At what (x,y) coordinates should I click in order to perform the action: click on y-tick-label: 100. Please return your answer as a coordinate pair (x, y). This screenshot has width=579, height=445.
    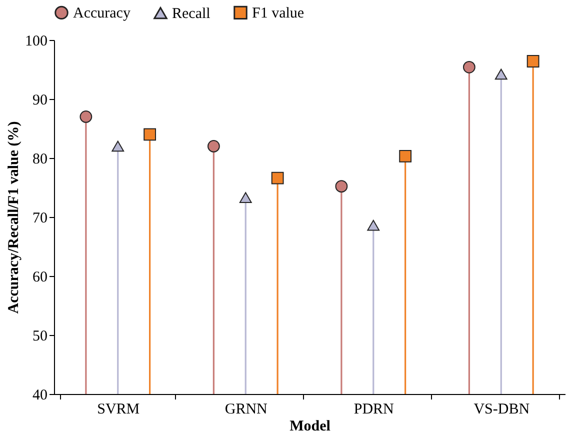
    Looking at the image, I should click on (36, 42).